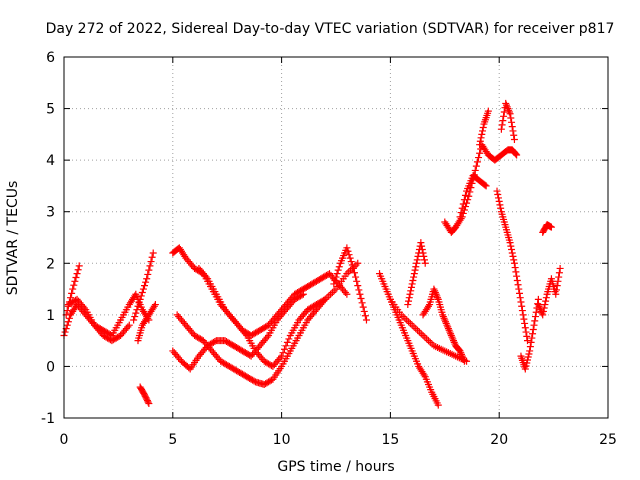  What do you see at coordinates (98, 320) in the screenshot?
I see `series-track-c` at bounding box center [98, 320].